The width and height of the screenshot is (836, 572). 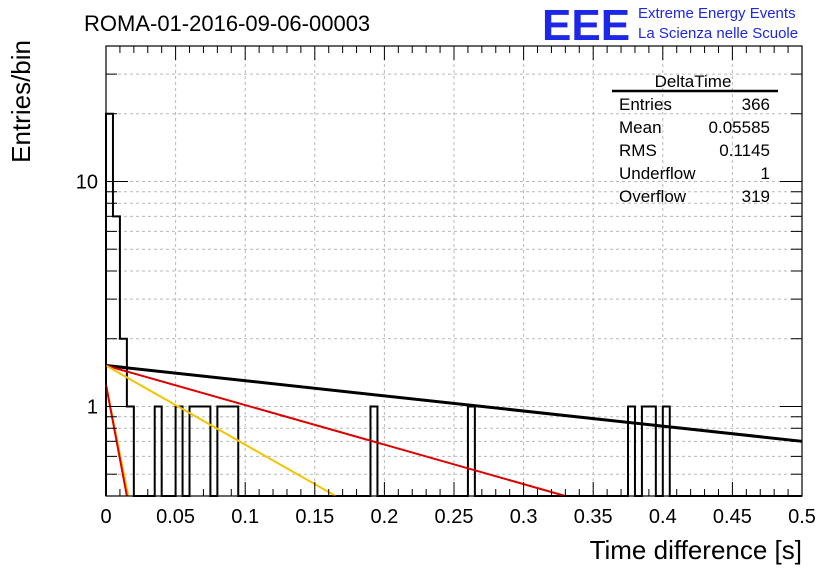 What do you see at coordinates (765, 173) in the screenshot?
I see `stats-value: 1` at bounding box center [765, 173].